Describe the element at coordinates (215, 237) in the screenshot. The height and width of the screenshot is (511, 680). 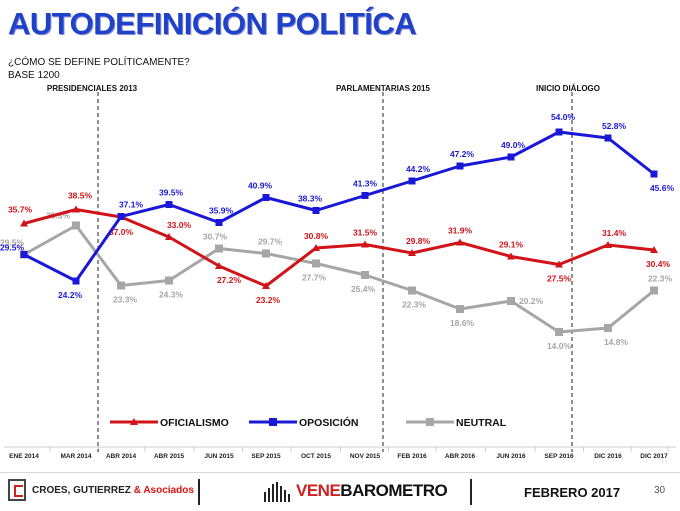
I see `data-label: 30.7%` at that location.